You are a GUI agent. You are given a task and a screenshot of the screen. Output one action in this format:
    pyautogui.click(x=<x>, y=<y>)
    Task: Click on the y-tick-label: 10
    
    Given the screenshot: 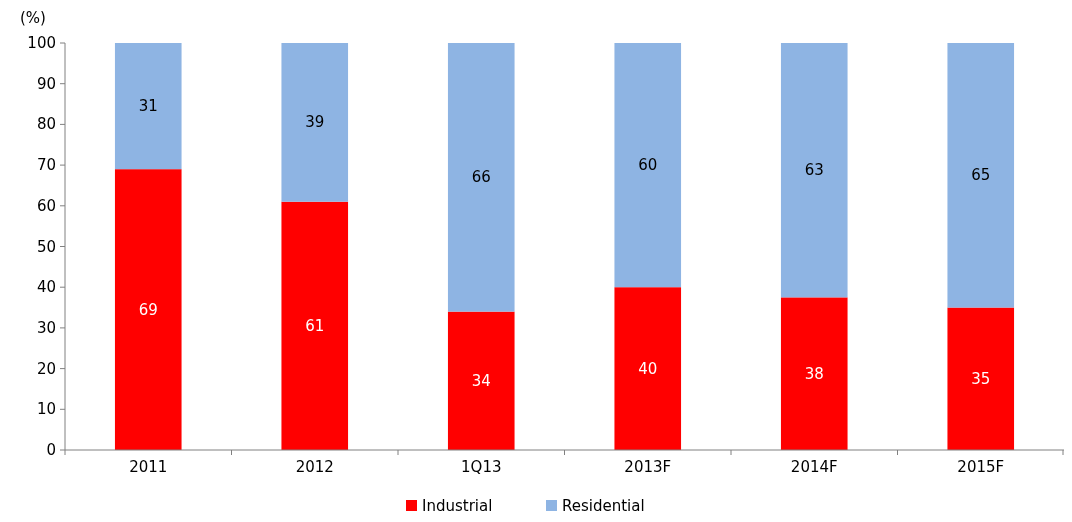 What is the action you would take?
    pyautogui.click(x=46, y=409)
    